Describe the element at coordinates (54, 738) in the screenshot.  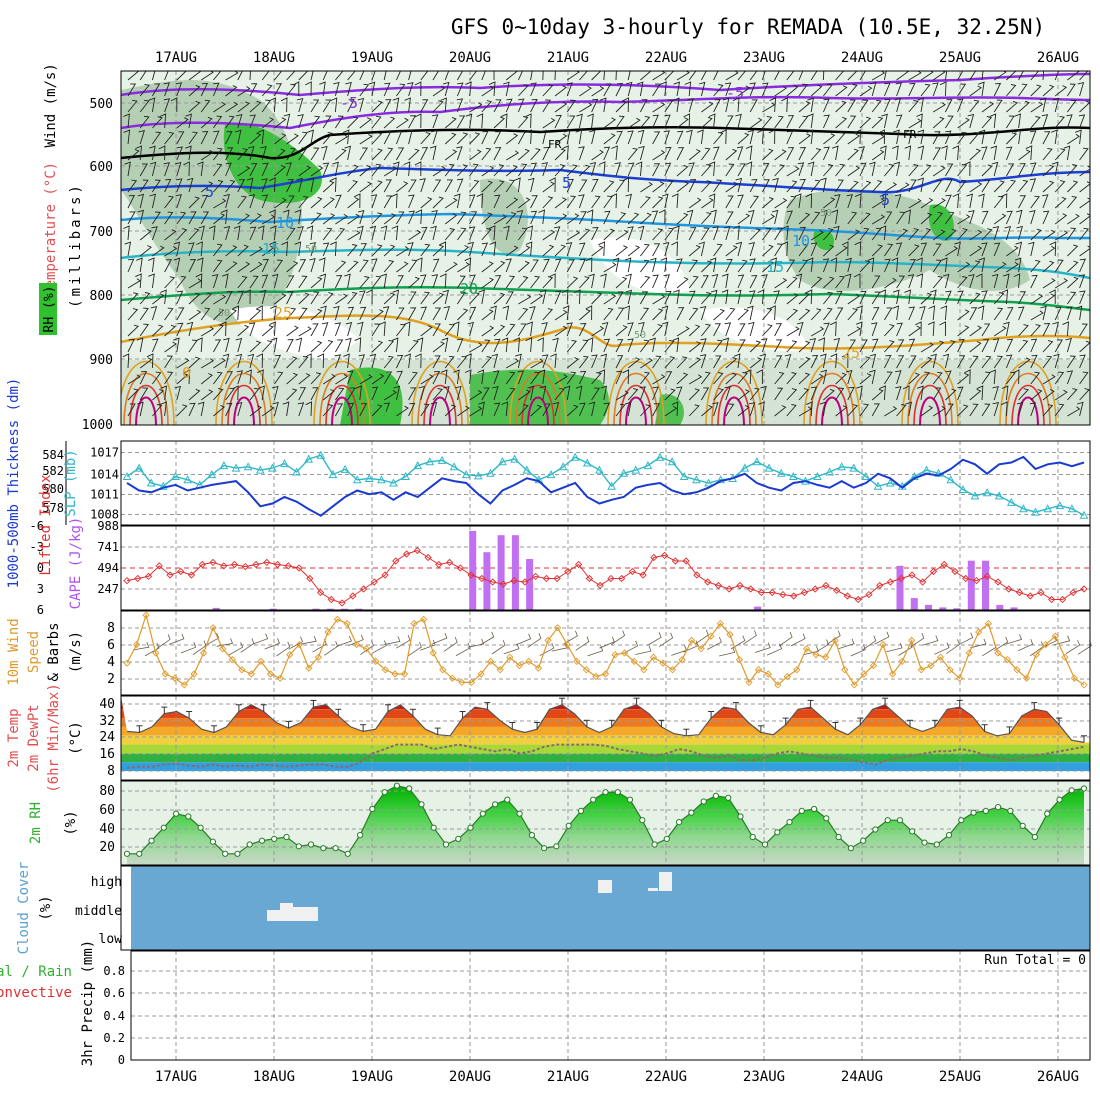
I see `temp-axis-title-c: (6hr Min/Max)` at that location.